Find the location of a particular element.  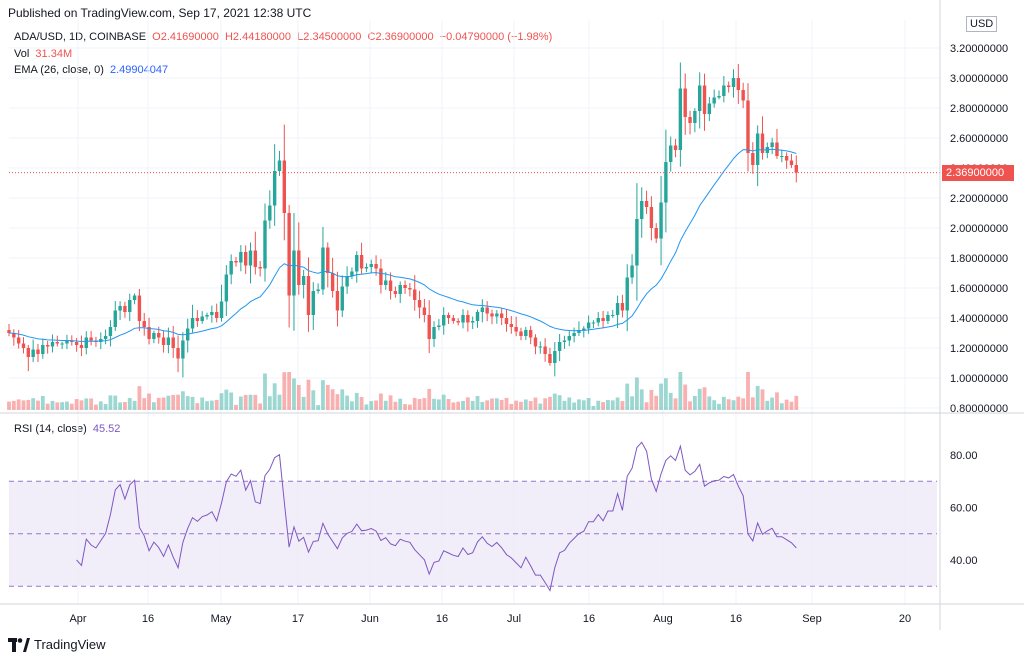

currency-badge: USD is located at coordinates (982, 24).